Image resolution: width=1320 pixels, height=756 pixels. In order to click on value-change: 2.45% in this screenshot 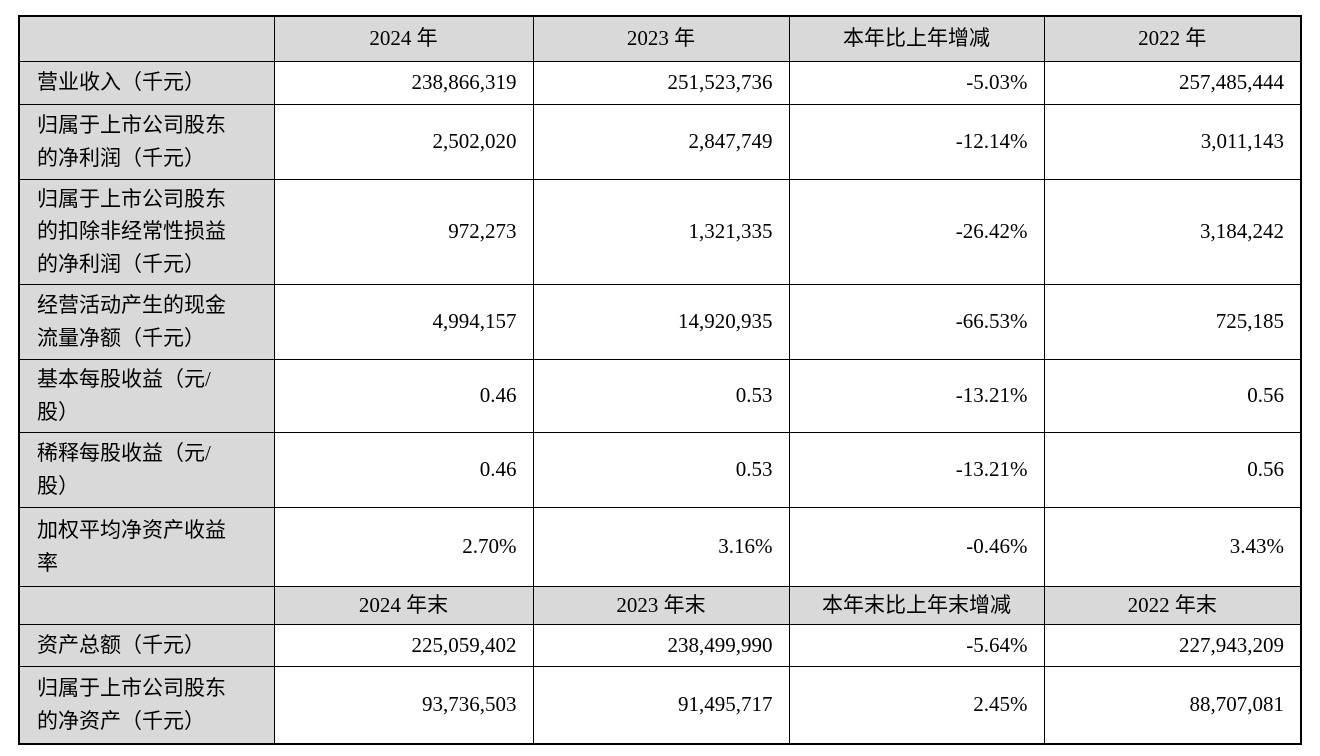, I will do `click(916, 705)`.